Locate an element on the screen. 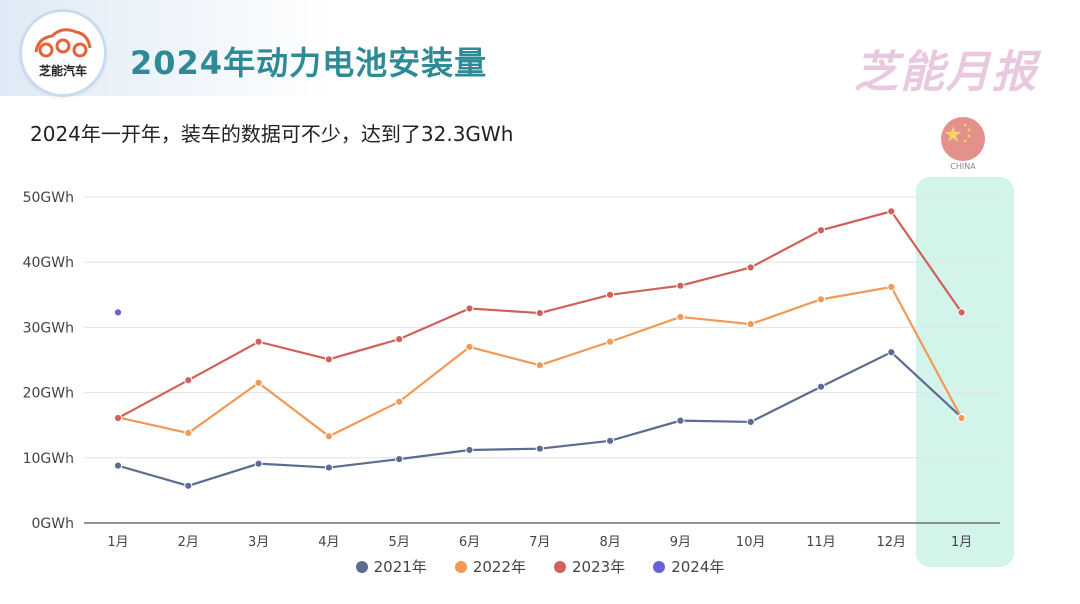 The height and width of the screenshot is (604, 1080). x-tick-label: 7月 is located at coordinates (539, 542).